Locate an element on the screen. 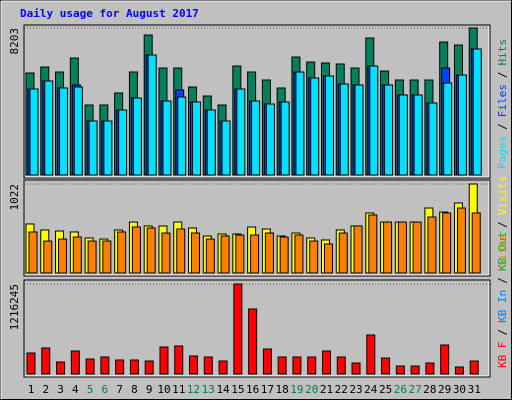 The width and height of the screenshot is (512, 400). legend-entry: Visits is located at coordinates (502, 196).